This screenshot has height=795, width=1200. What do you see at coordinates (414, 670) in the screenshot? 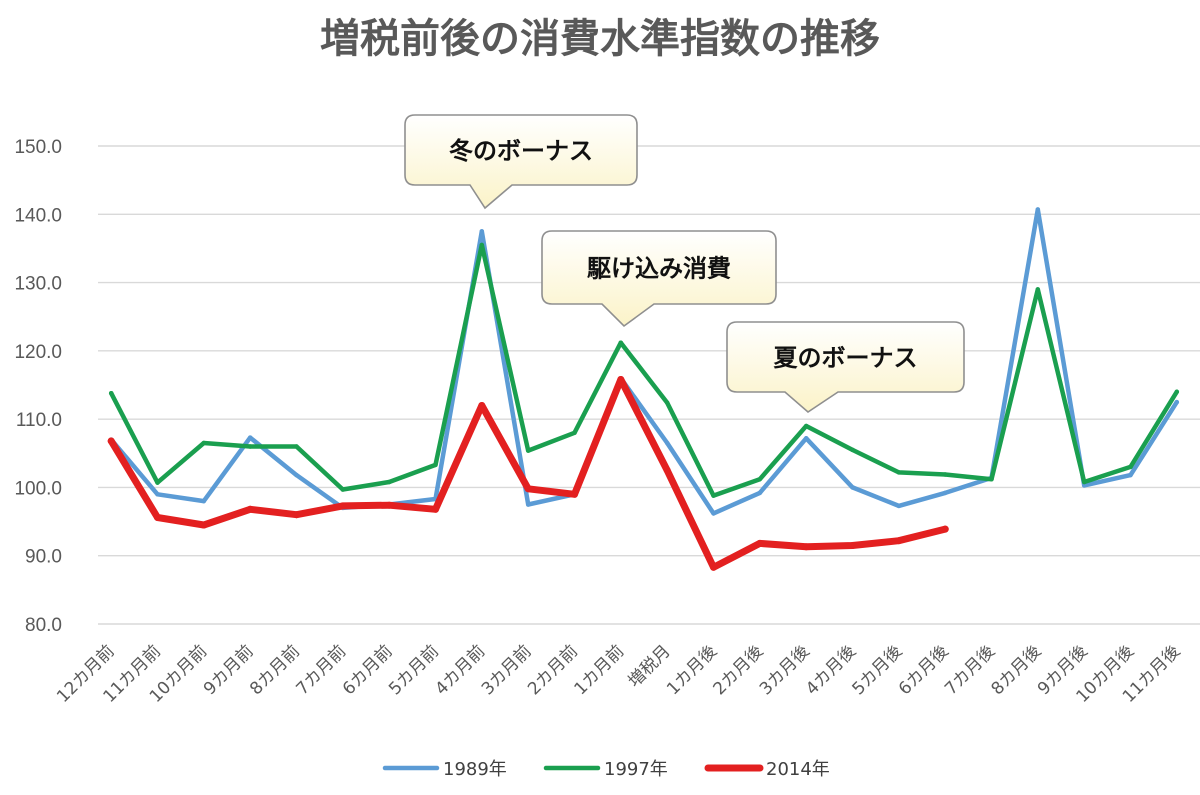
I see `x-tick-label: 5カ月前` at bounding box center [414, 670].